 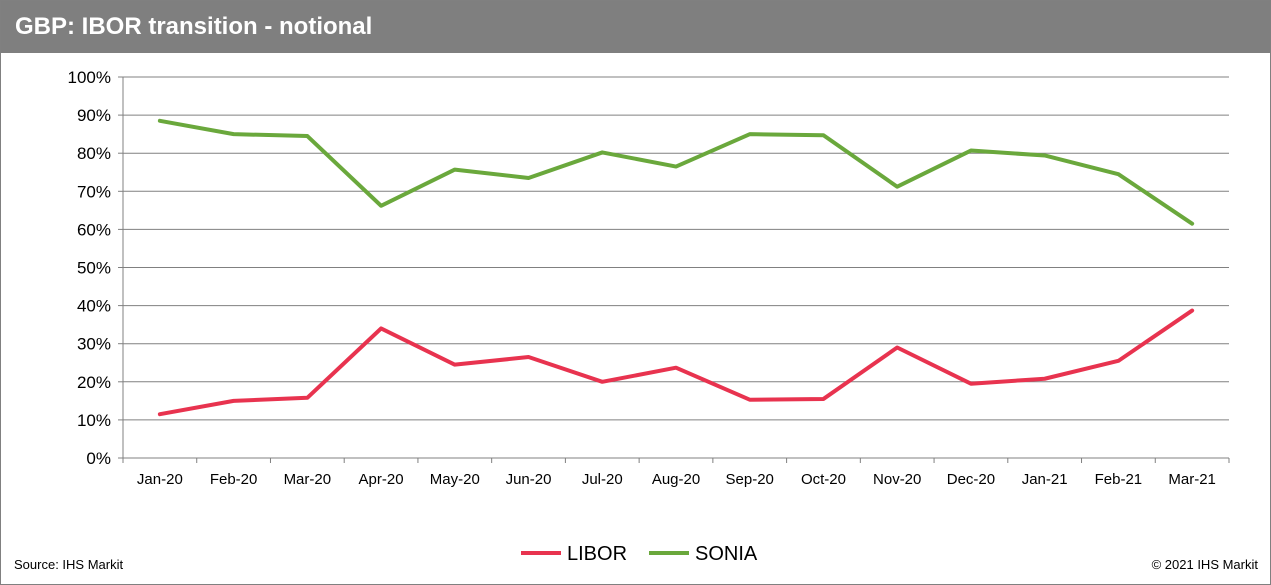 I want to click on x-tick-label: Jan-20, so click(x=160, y=479).